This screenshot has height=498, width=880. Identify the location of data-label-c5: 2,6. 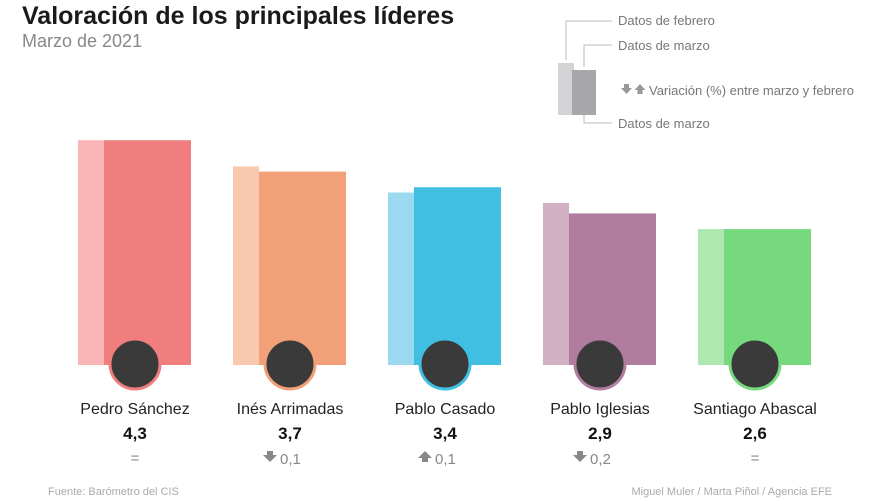
(755, 433).